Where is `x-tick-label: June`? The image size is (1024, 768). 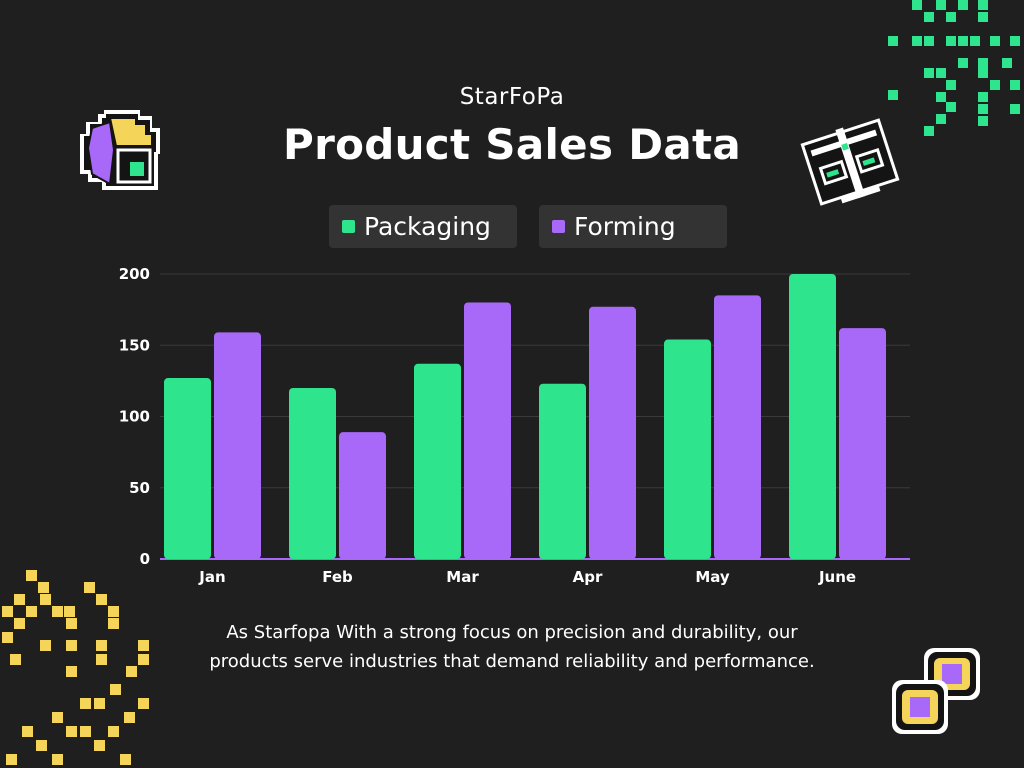
x-tick-label: June is located at coordinates (837, 577).